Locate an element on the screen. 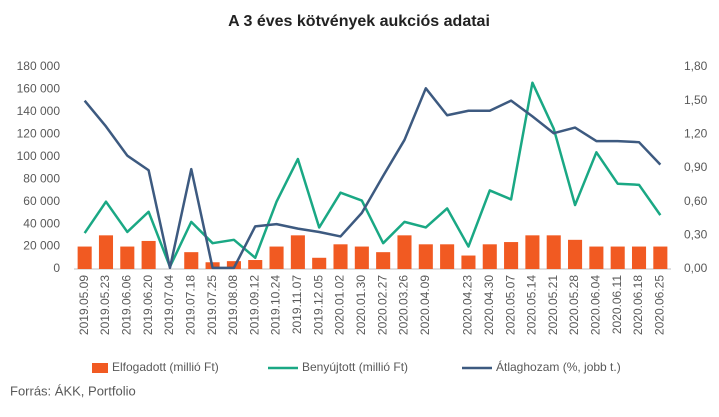 The width and height of the screenshot is (719, 417). y-tick-label: 80 000 is located at coordinates (41, 178).